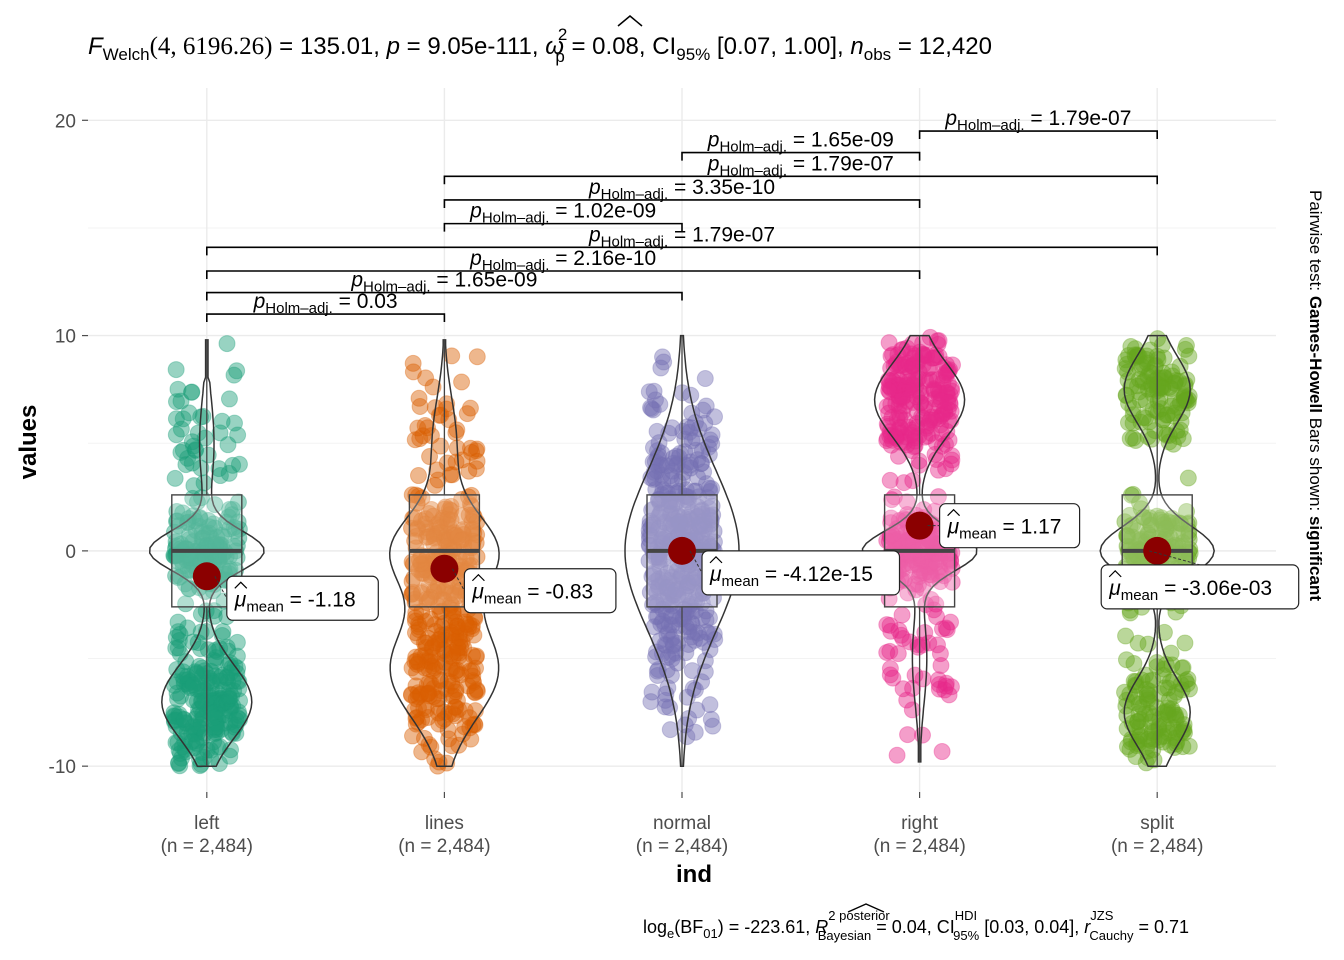 The width and height of the screenshot is (1344, 960). What do you see at coordinates (28, 442) in the screenshot?
I see `y-axis-title: values` at bounding box center [28, 442].